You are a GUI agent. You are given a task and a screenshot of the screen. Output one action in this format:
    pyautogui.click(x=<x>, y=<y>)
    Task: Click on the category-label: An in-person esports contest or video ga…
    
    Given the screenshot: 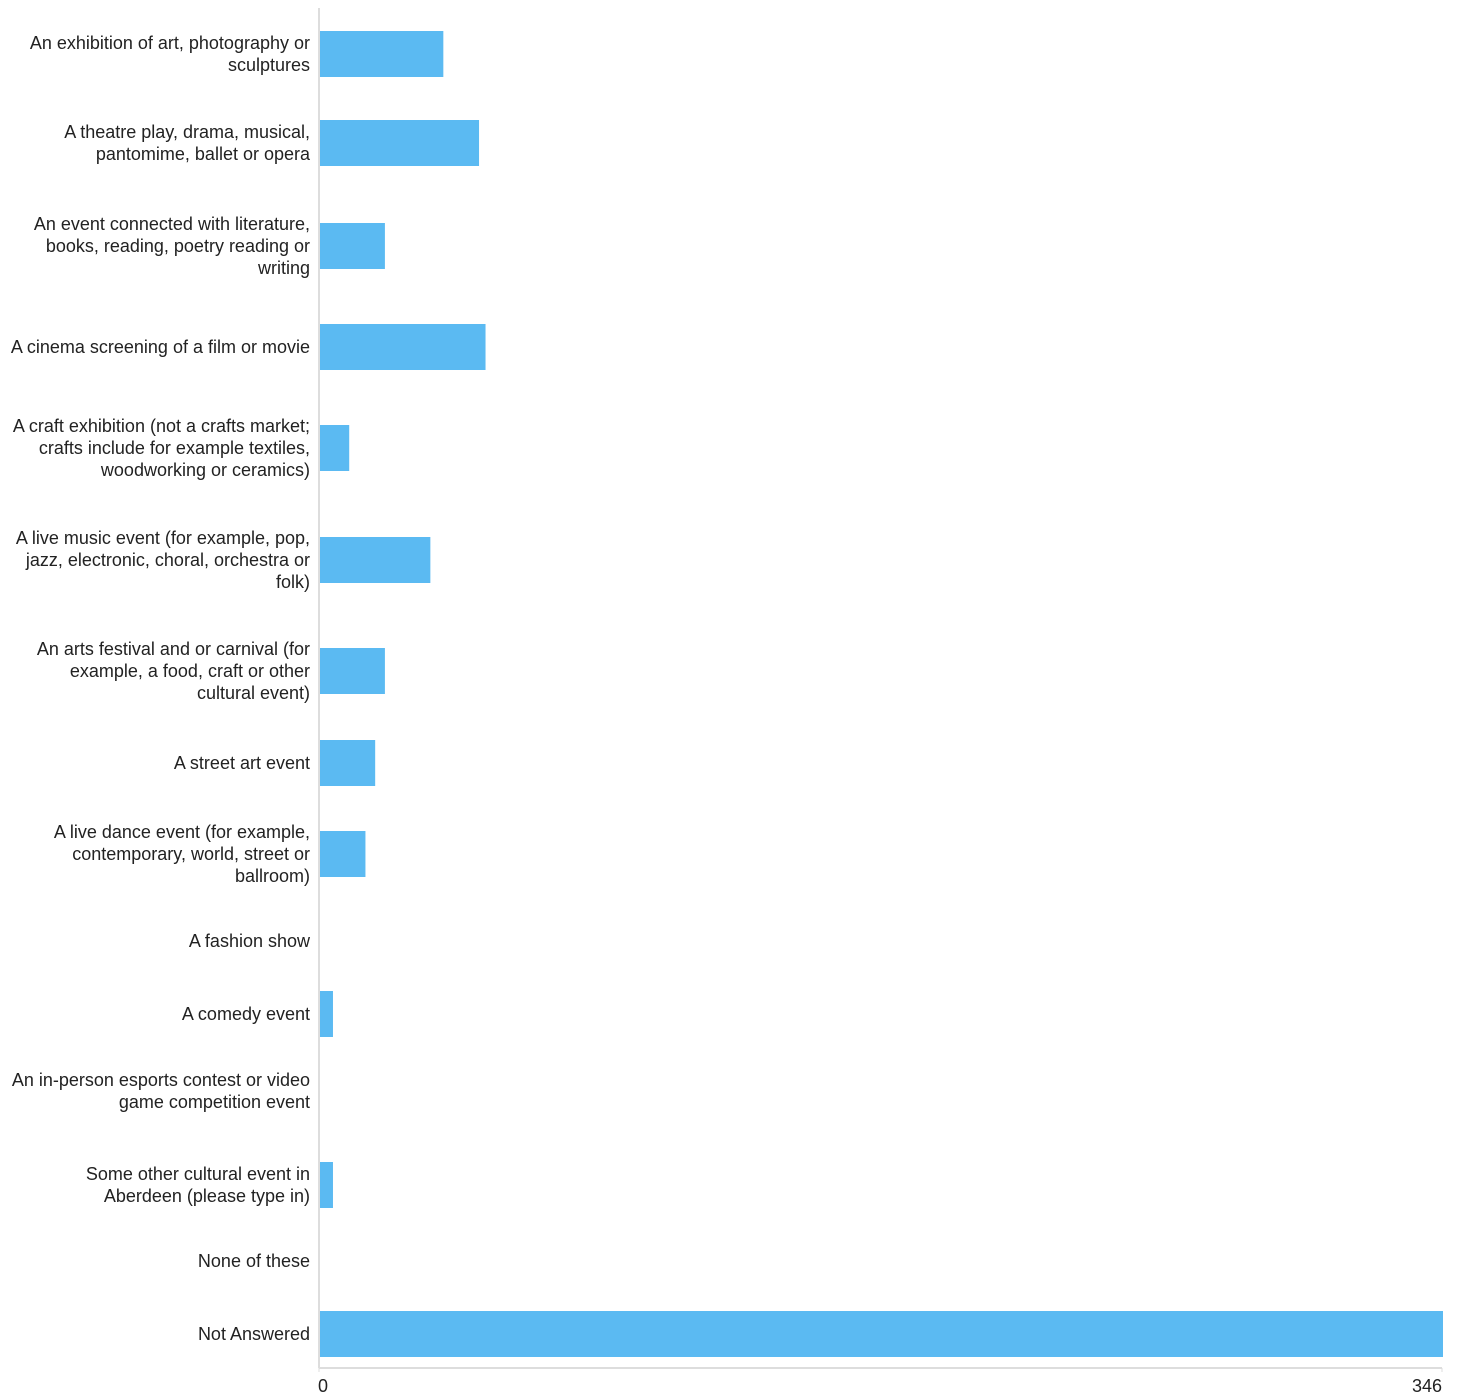 What is the action you would take?
    pyautogui.click(x=160, y=1091)
    